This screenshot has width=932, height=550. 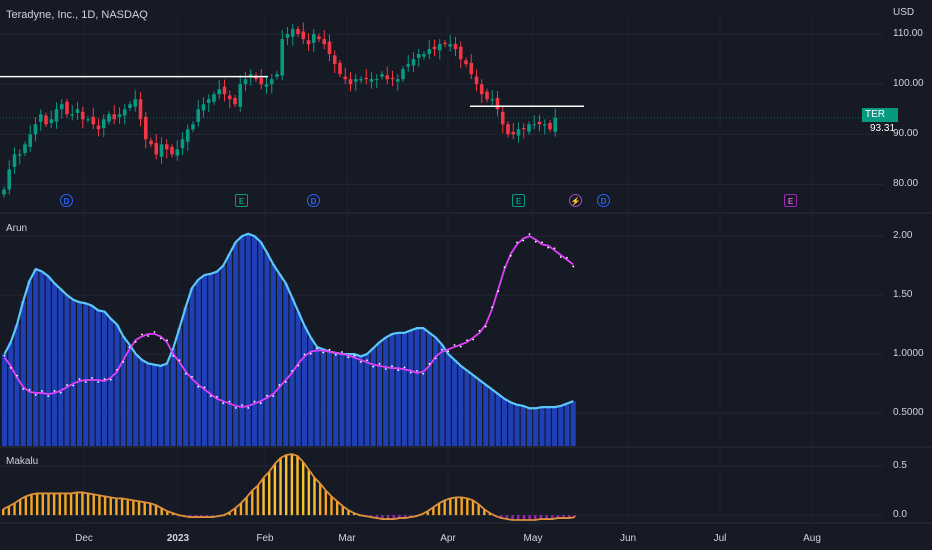 I want to click on currency-label: USD, so click(x=904, y=12).